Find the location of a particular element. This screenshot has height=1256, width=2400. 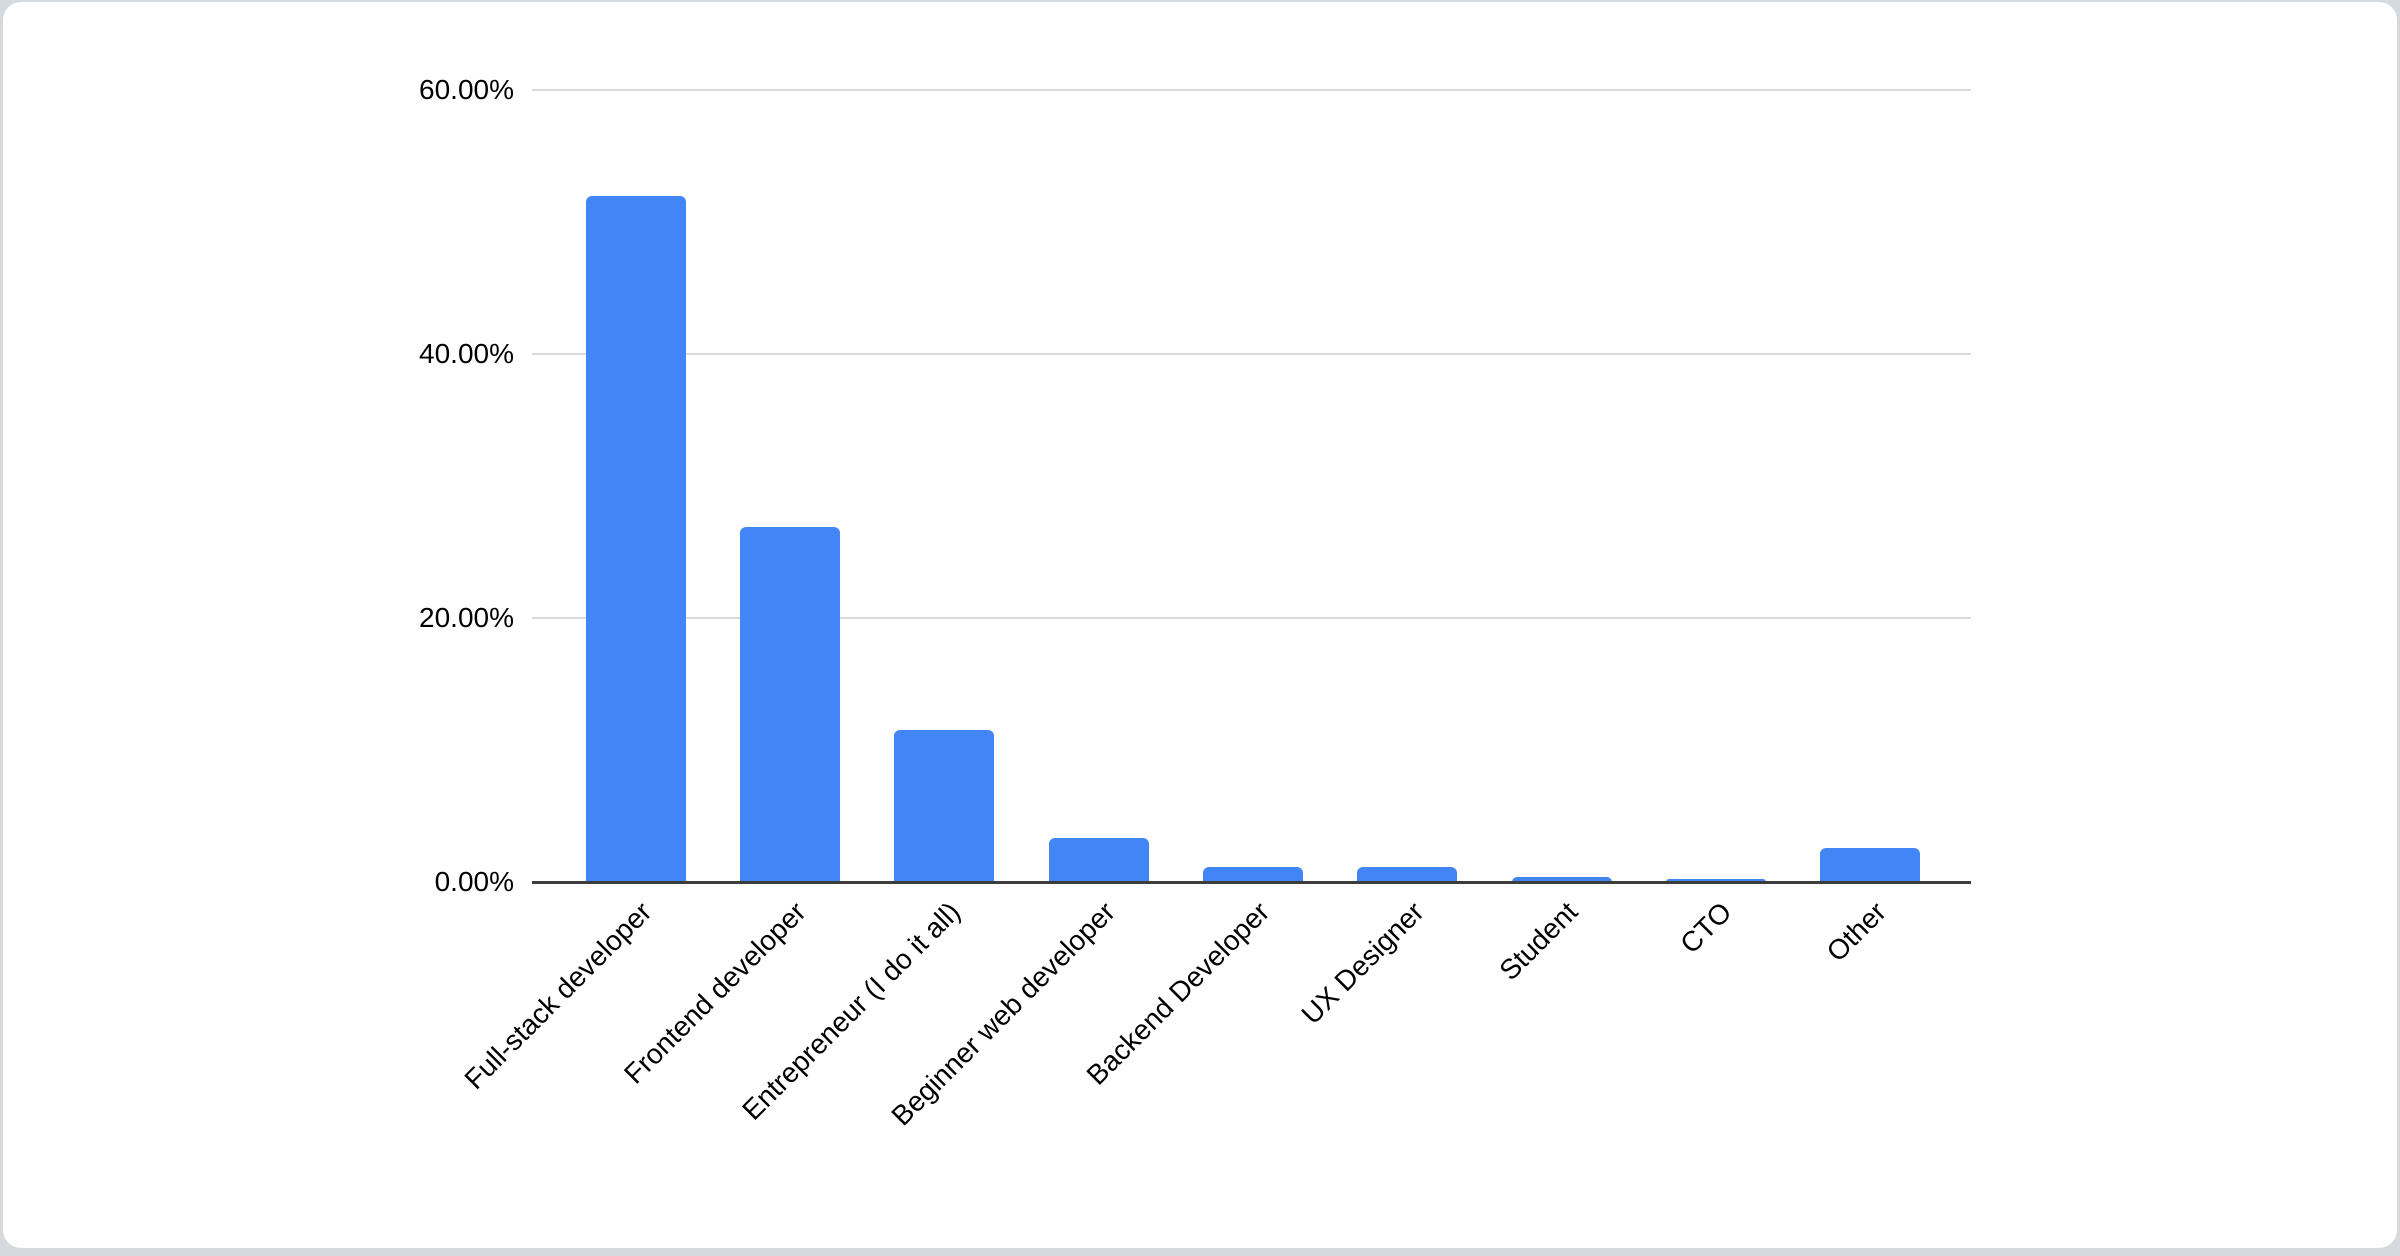

gridline-20pct is located at coordinates (1251, 618).